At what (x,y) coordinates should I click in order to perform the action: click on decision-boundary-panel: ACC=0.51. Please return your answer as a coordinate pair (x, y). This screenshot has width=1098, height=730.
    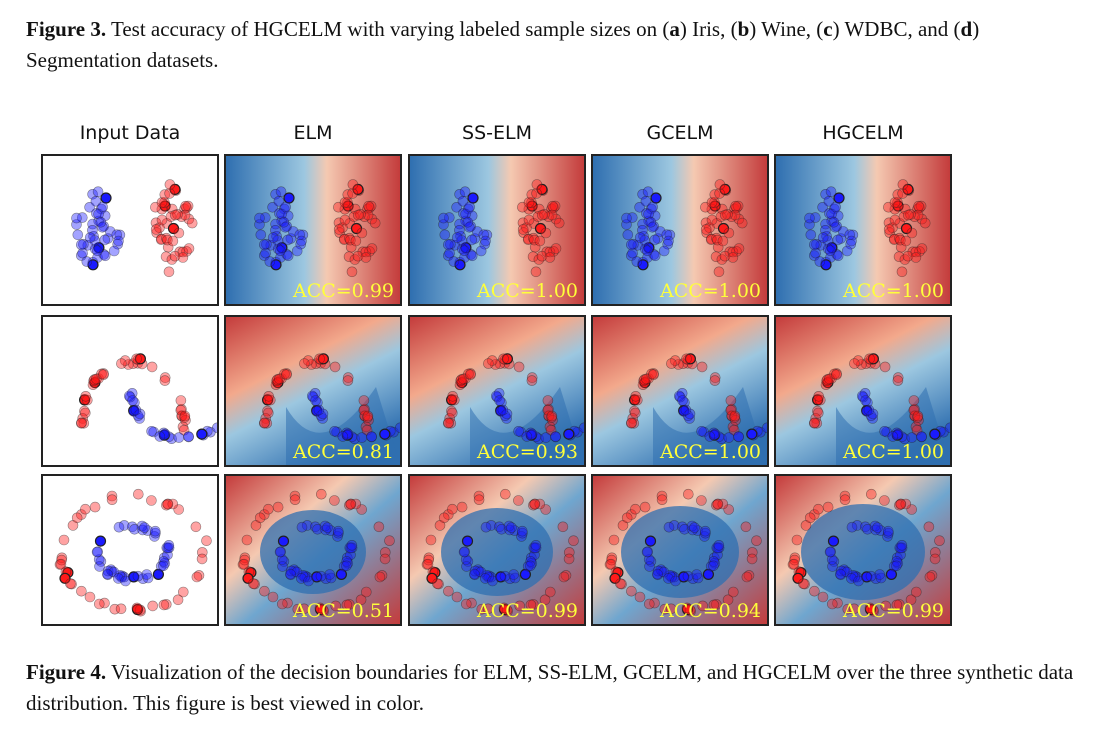
    Looking at the image, I should click on (313, 550).